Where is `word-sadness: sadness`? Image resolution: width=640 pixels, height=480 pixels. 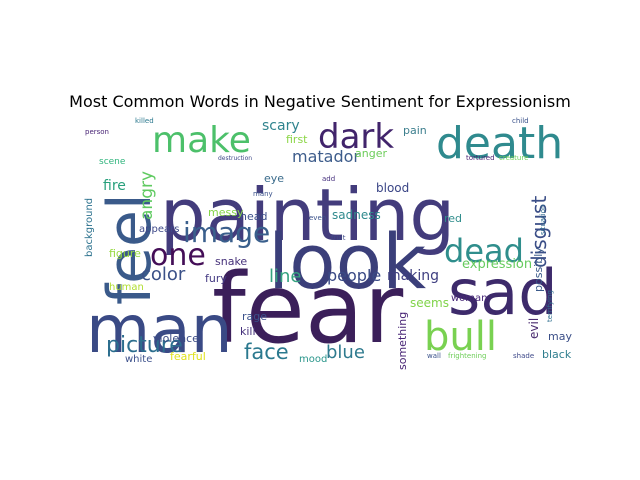 word-sadness: sadness is located at coordinates (356, 215).